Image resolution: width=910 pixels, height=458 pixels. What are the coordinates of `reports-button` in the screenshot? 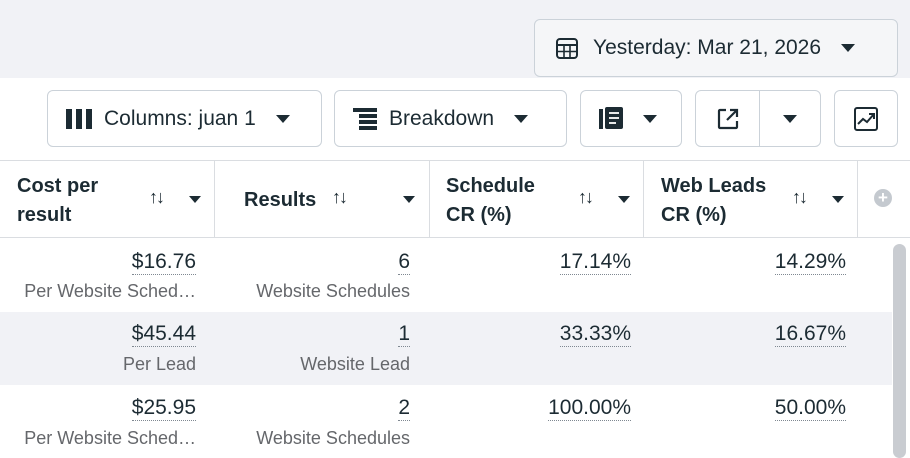 It's located at (631, 118).